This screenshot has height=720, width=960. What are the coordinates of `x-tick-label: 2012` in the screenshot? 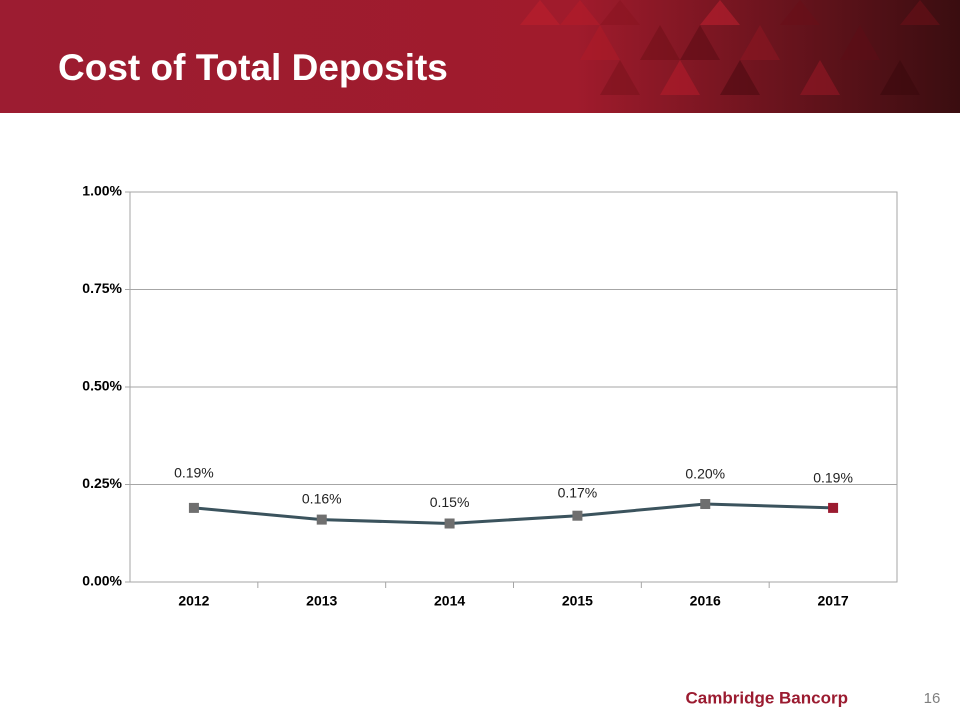 It's located at (193, 601).